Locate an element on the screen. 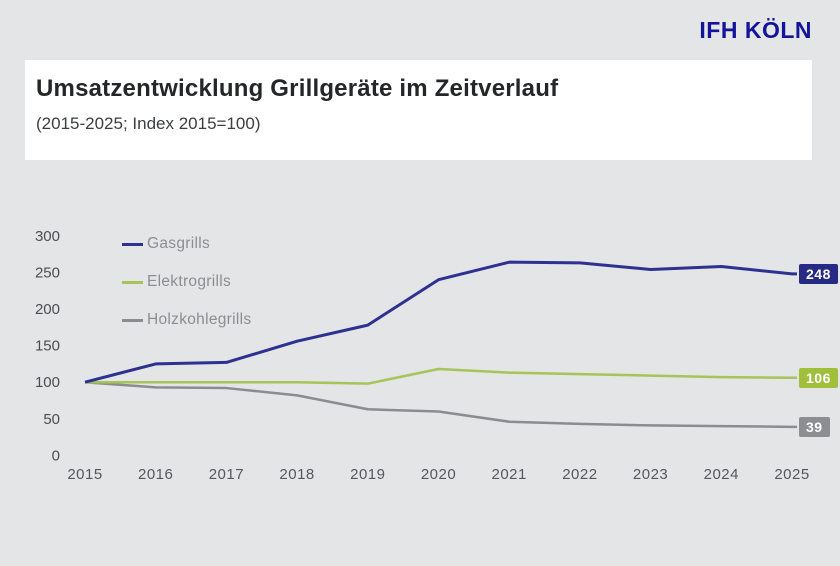  legend-label-elektrogrills: Elektrogrills is located at coordinates (189, 281).